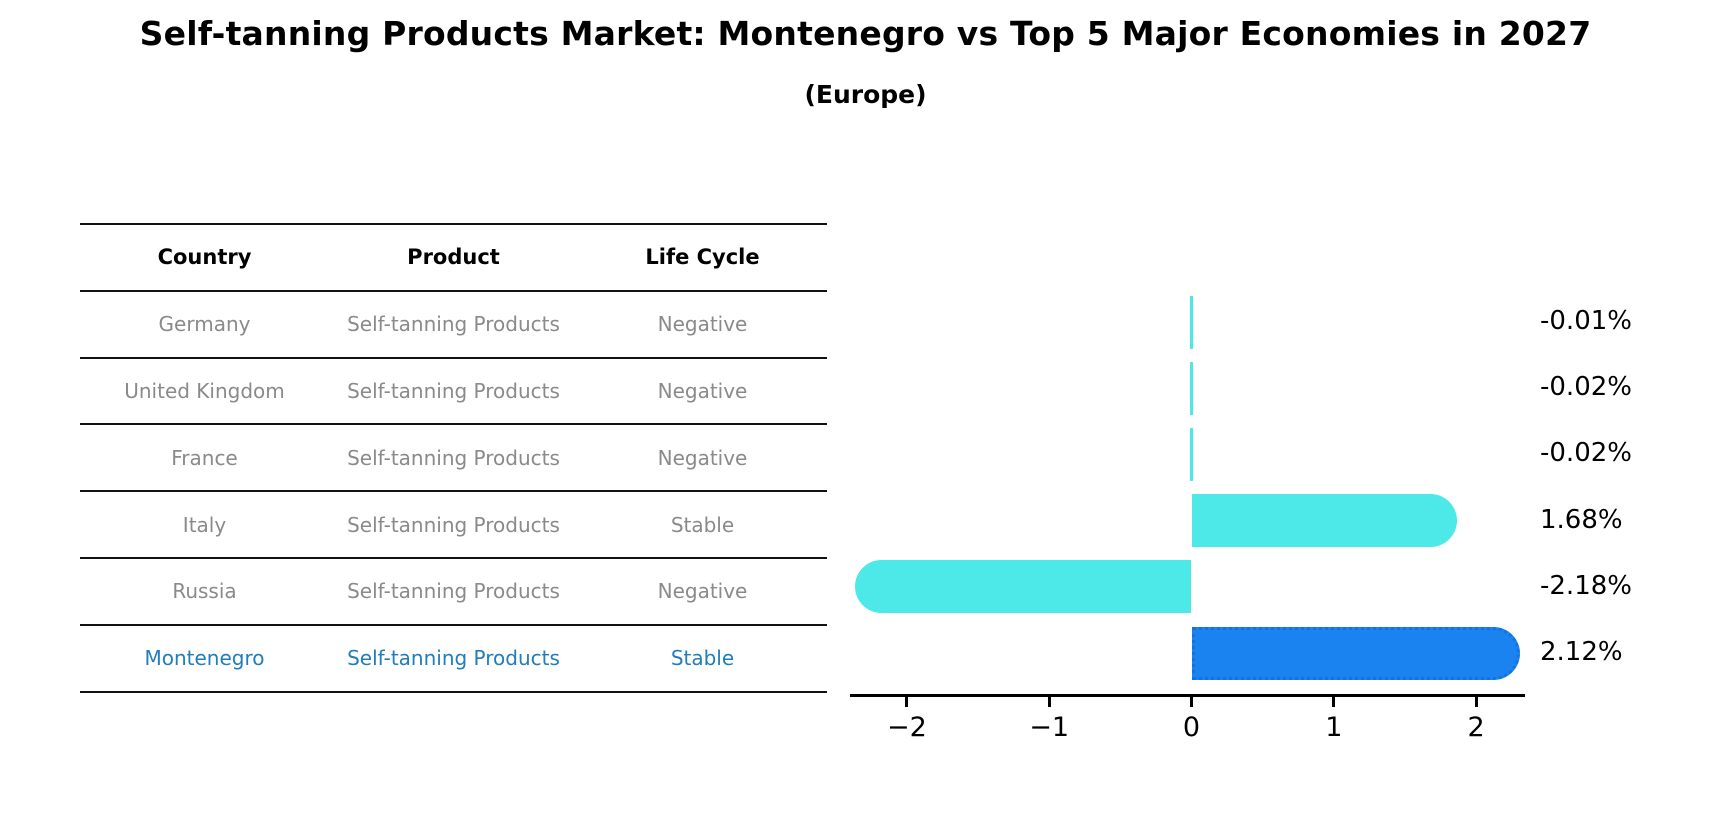 Image resolution: width=1731 pixels, height=823 pixels. I want to click on bar-russia, so click(1023, 587).